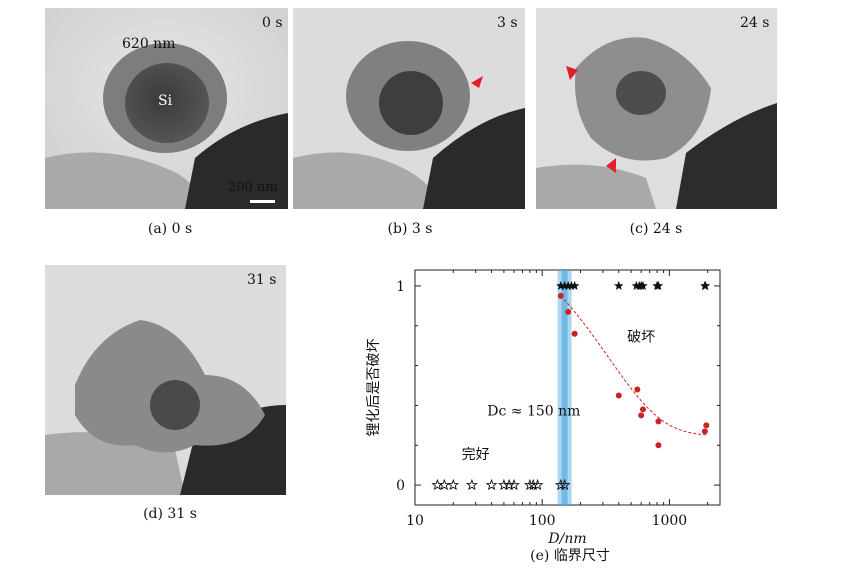 This screenshot has height=575, width=856. I want to click on arrow-marker-c1, so click(572, 73).